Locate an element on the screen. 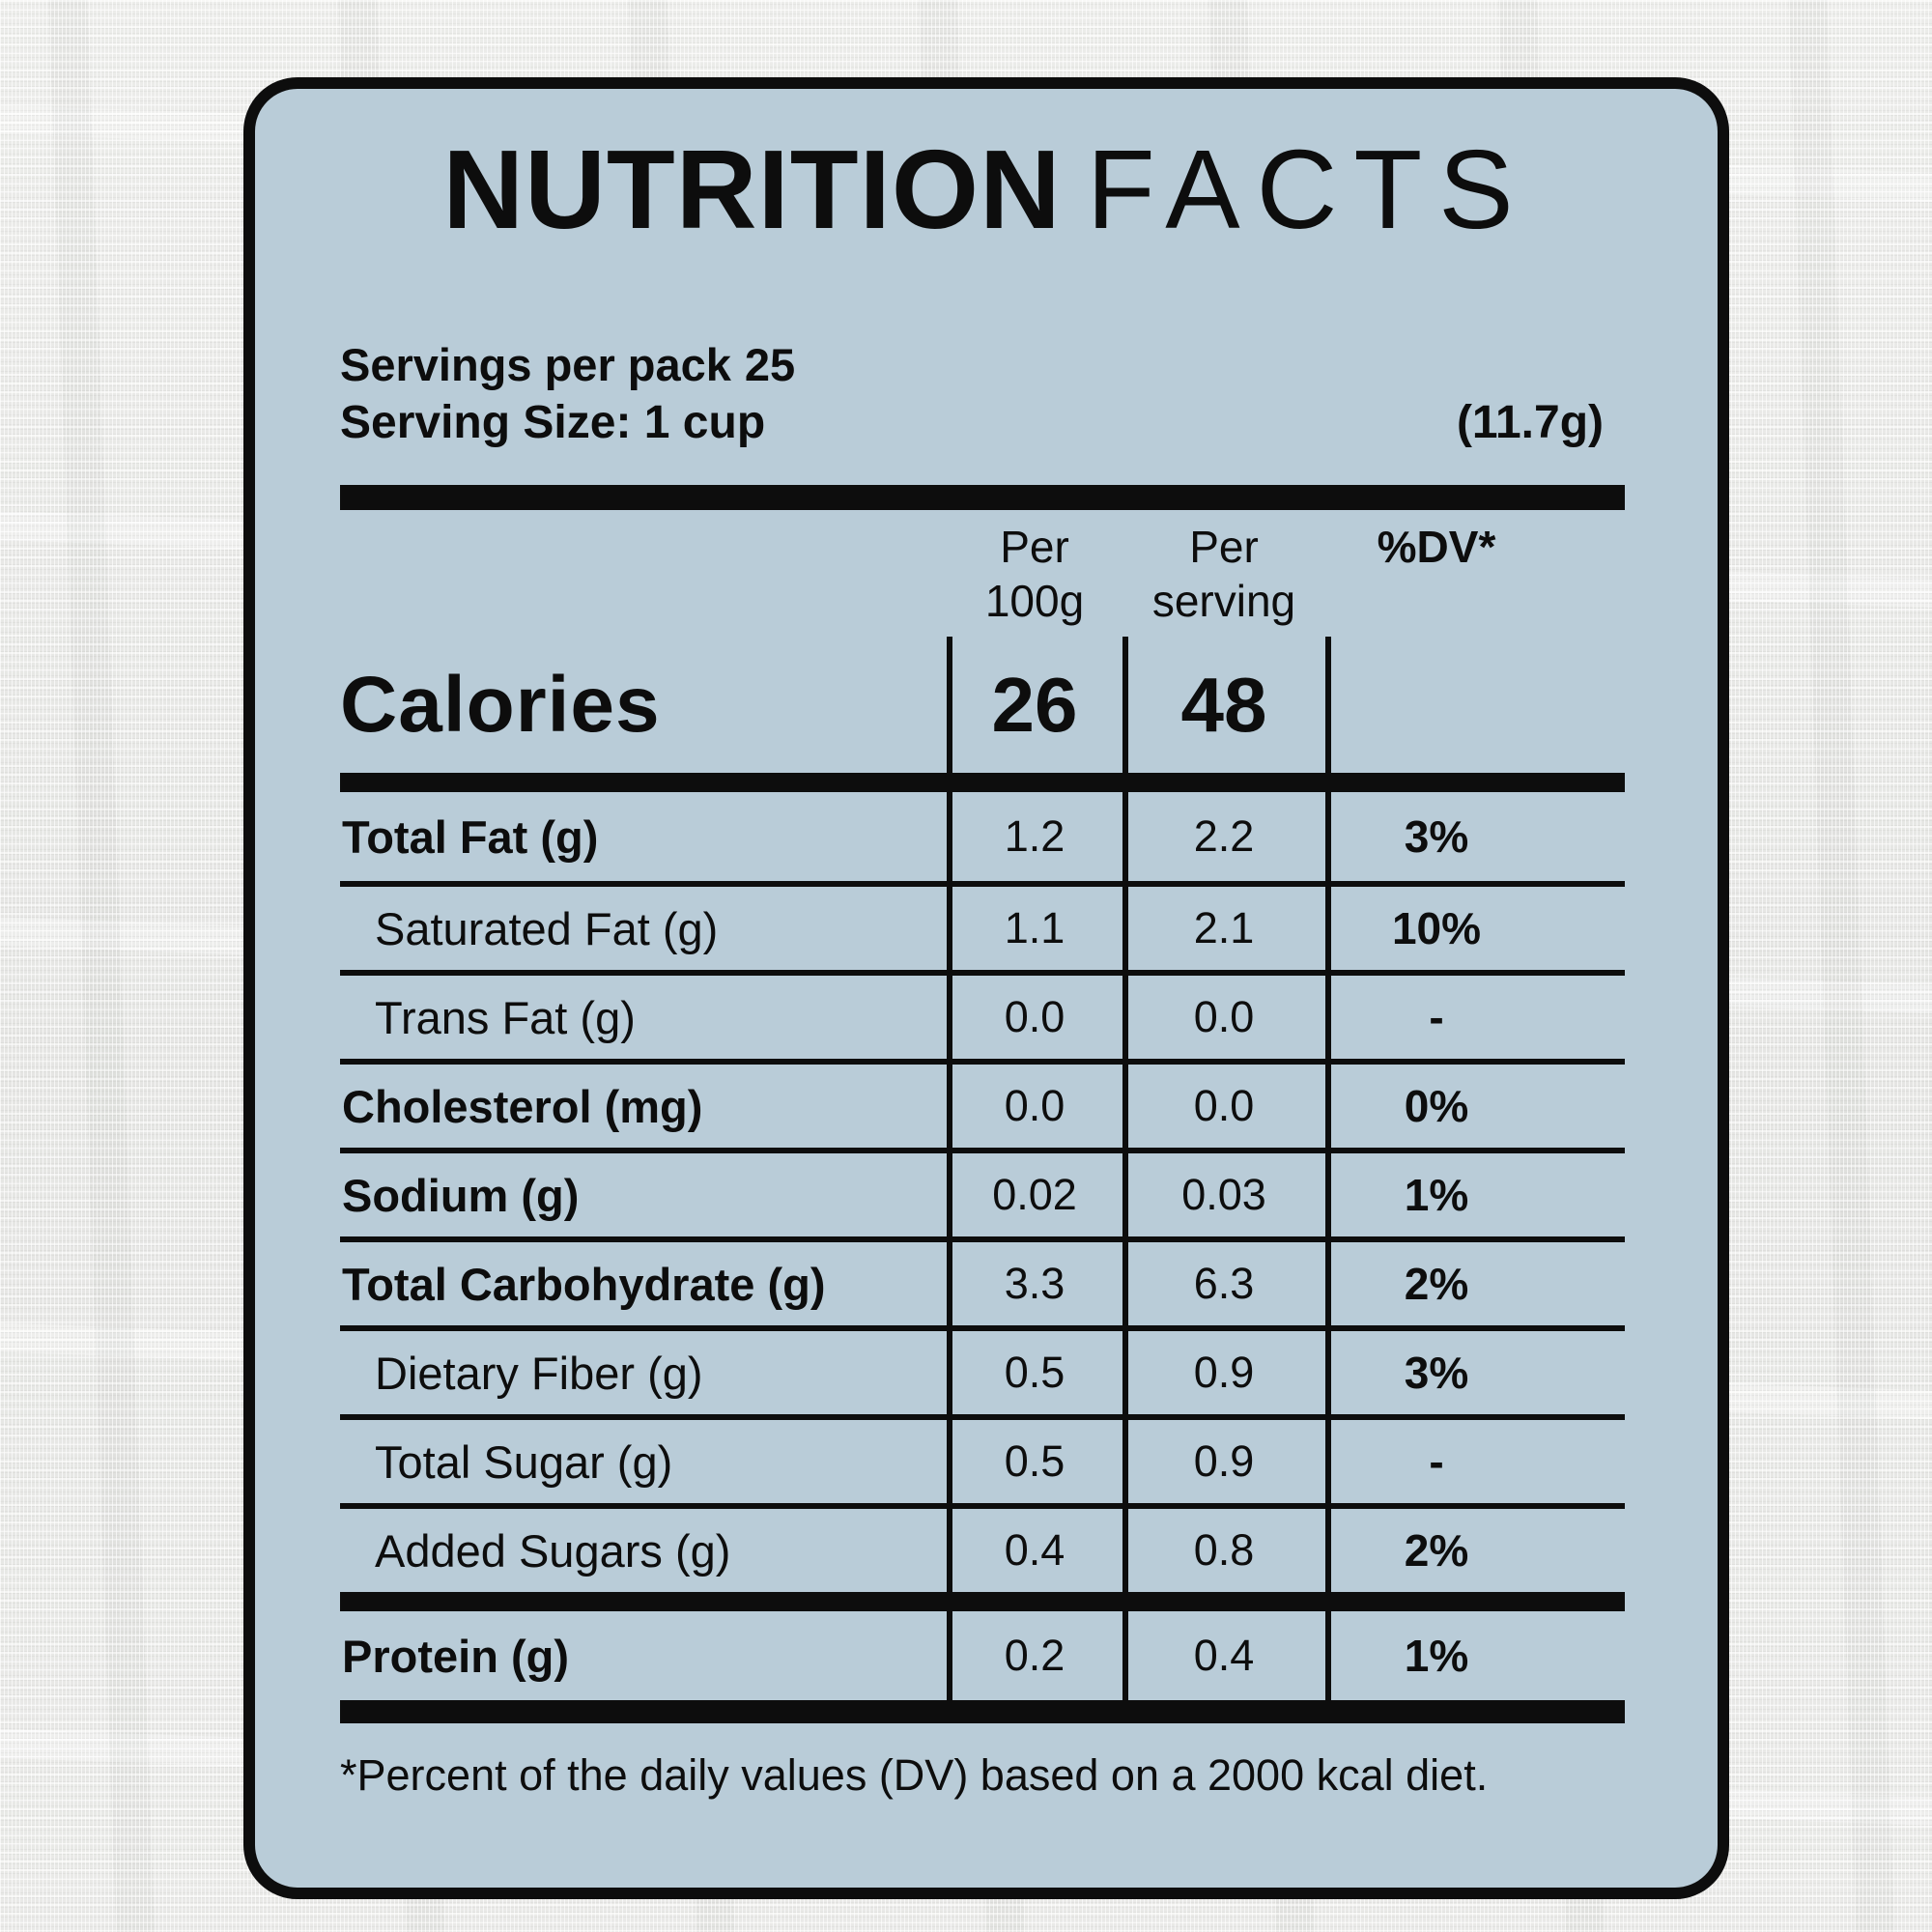 Image resolution: width=1932 pixels, height=1932 pixels. per-100g-value: 0.02 is located at coordinates (1034, 1194).